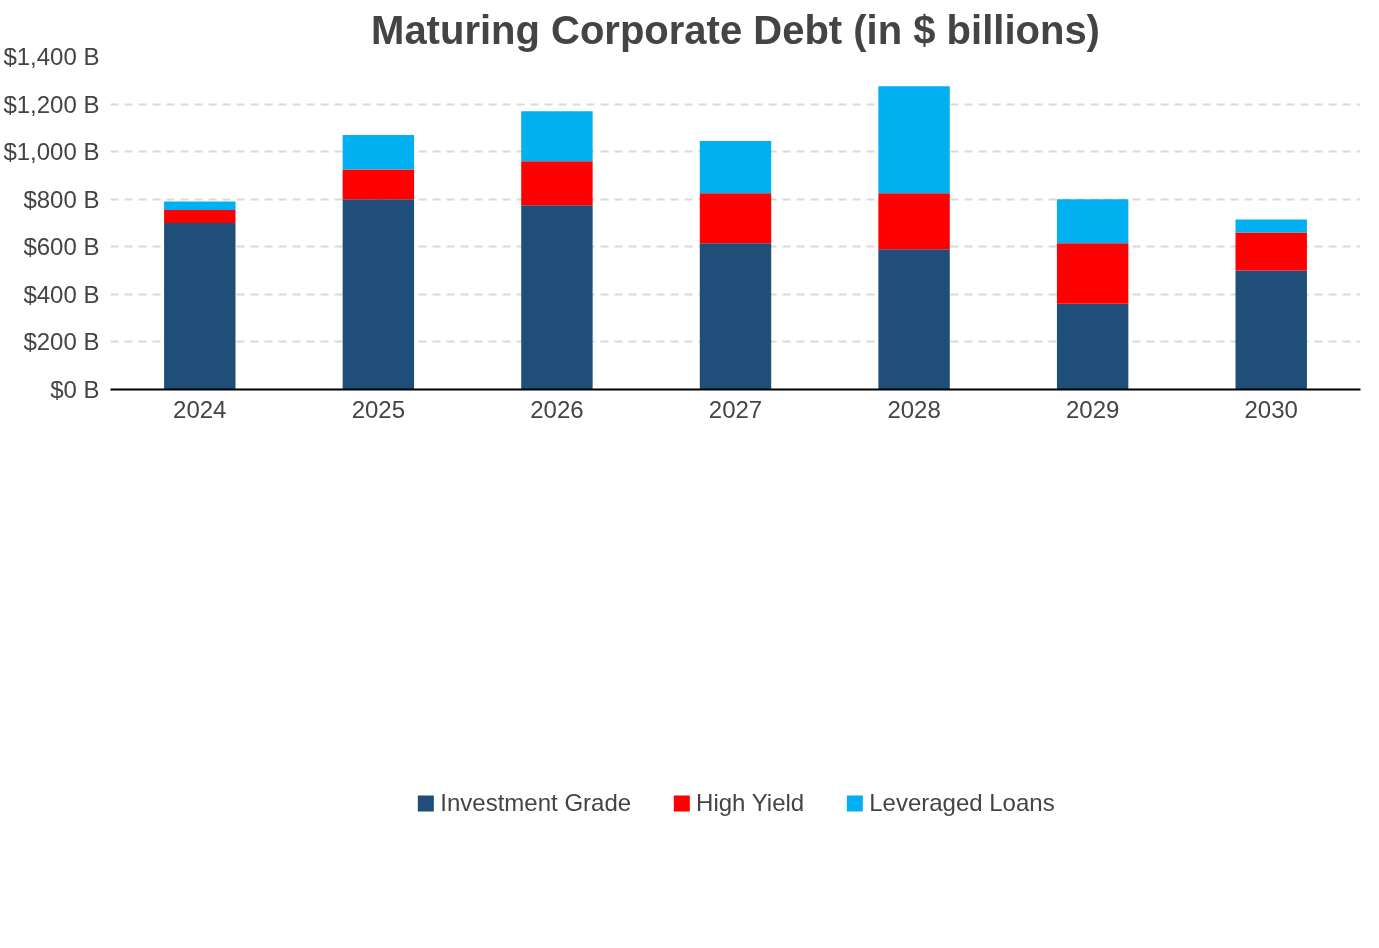 This screenshot has height=948, width=1379. I want to click on x-tick-label: 2030, so click(1271, 409).